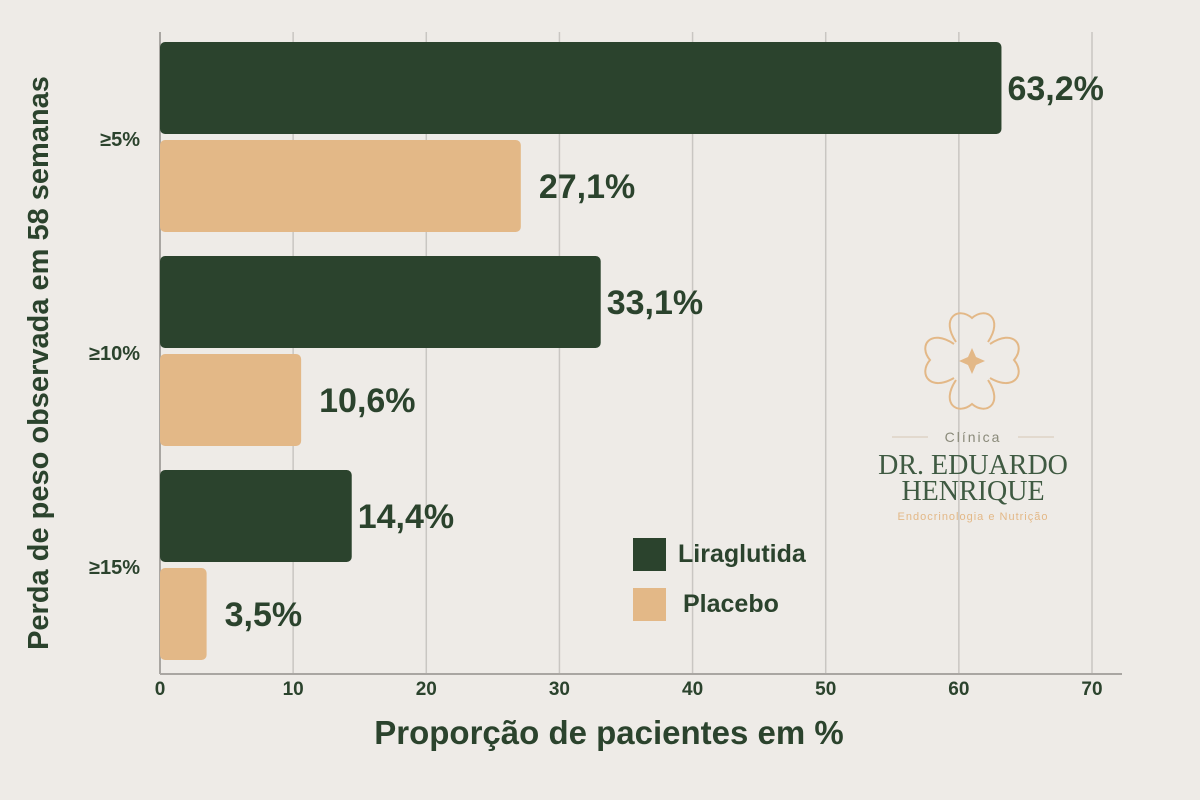 The height and width of the screenshot is (800, 1200). I want to click on logo-dr-eduardo: DR. EDUARDO, so click(973, 465).